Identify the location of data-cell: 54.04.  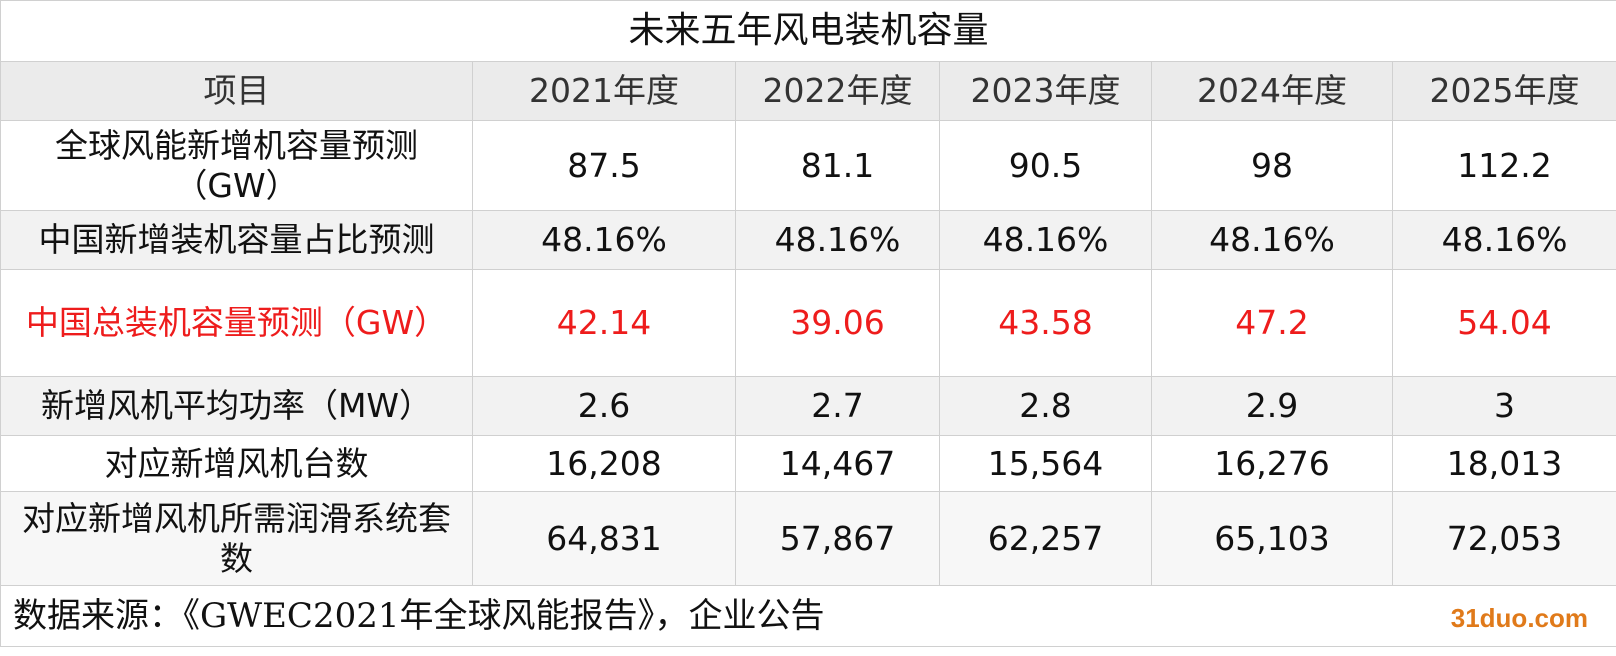
(1503, 323).